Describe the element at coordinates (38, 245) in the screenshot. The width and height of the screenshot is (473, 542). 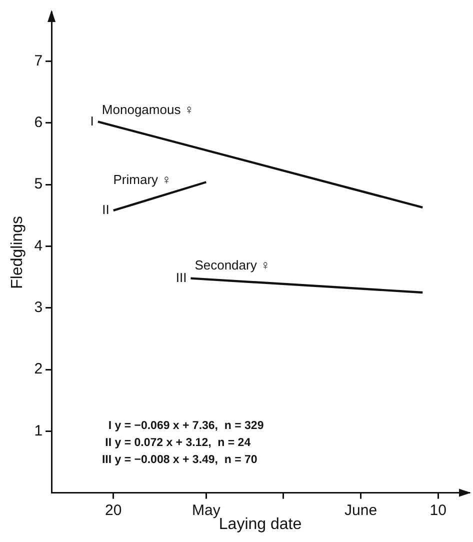
I see `y-tick-label: 4` at that location.